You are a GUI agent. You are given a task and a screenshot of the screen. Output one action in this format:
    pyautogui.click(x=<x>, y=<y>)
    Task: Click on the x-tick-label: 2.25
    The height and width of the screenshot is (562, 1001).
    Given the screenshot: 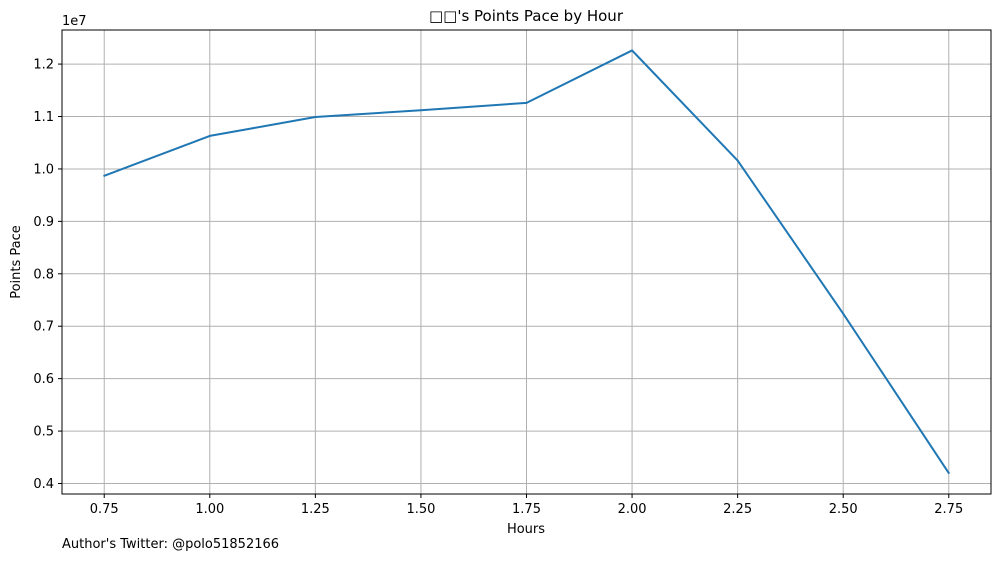 What is the action you would take?
    pyautogui.click(x=737, y=509)
    